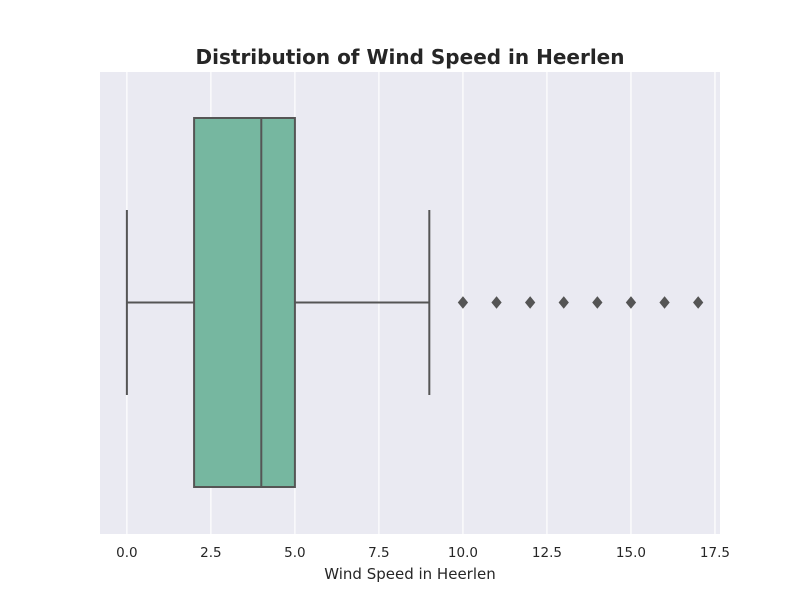  Describe the element at coordinates (210, 553) in the screenshot. I see `x-tick-label: 2.5` at that location.